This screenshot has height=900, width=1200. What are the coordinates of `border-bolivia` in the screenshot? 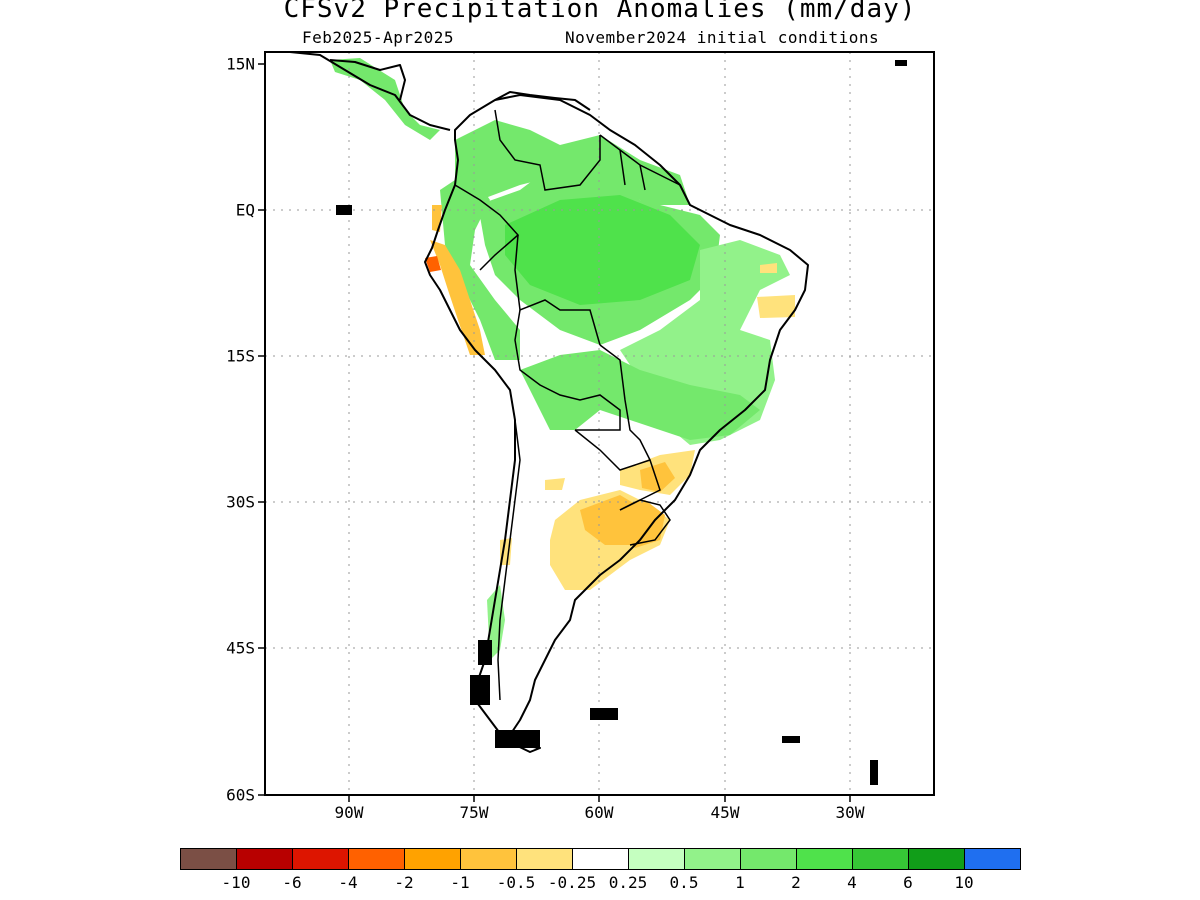 It's located at (567, 370).